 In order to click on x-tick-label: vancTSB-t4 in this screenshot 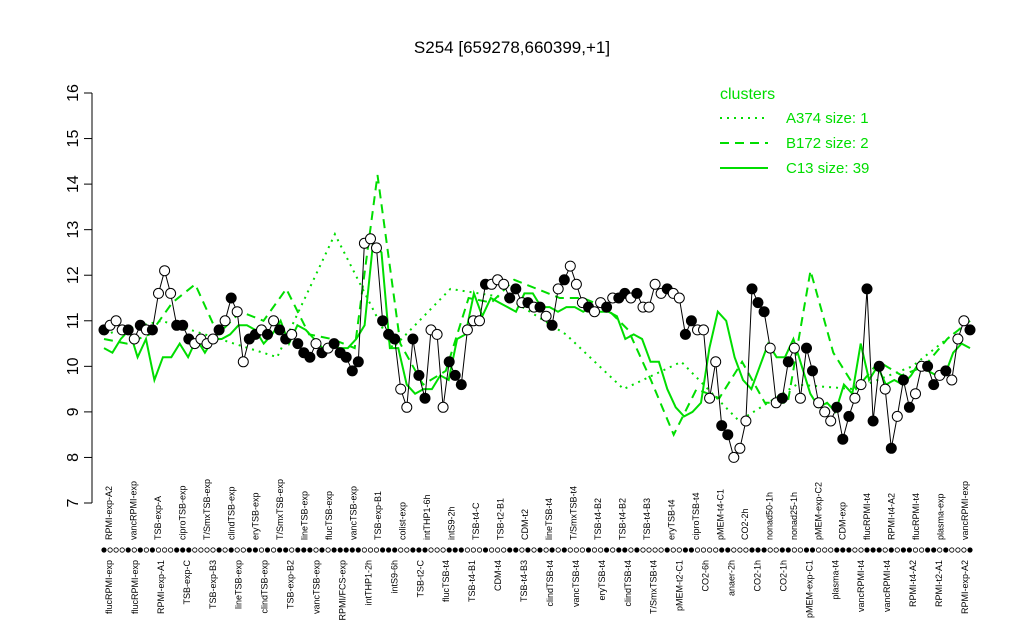, I will do `click(576, 583)`.